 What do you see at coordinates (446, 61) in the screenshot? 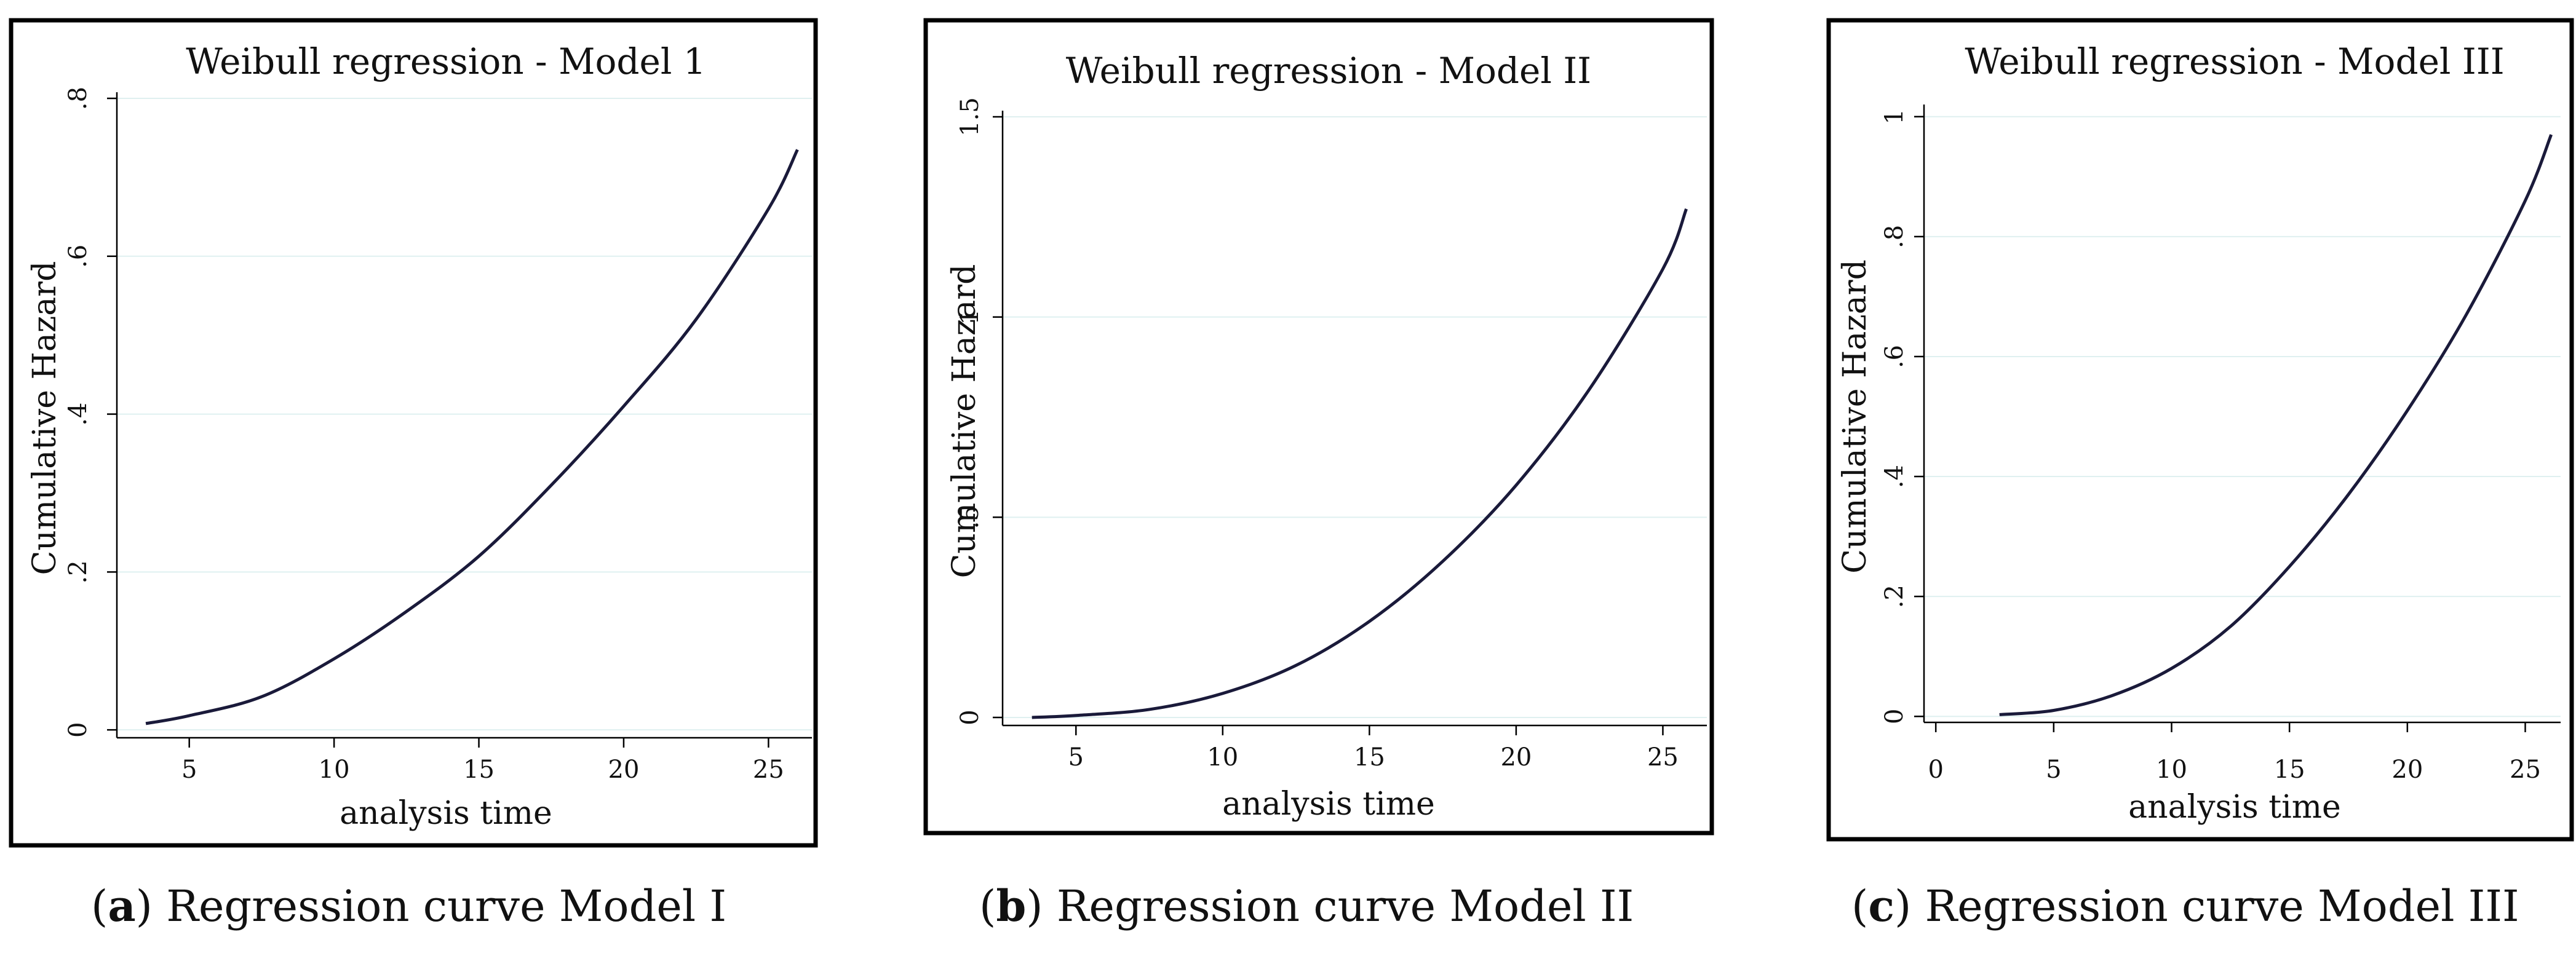
I see `chart-title: Weibull regression - Model 1` at bounding box center [446, 61].